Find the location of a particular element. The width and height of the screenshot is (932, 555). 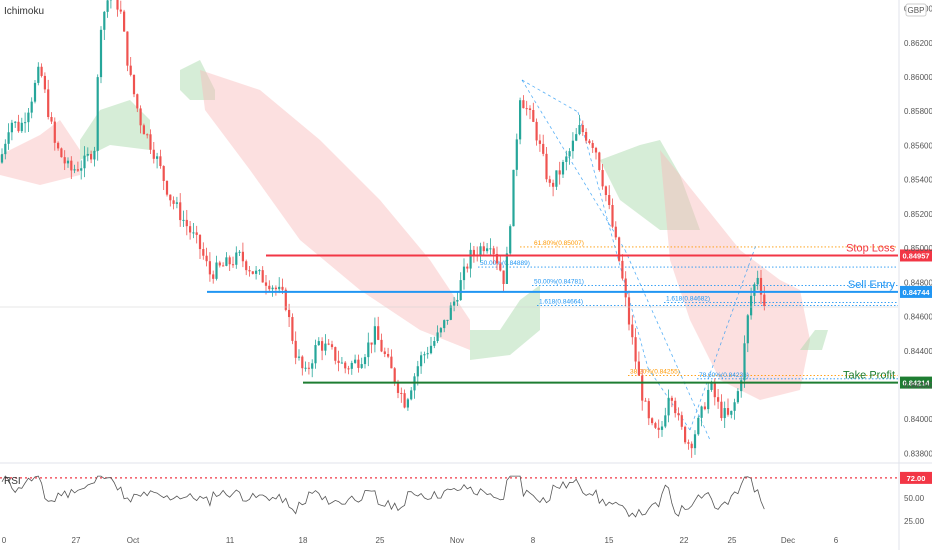

time-tick-label: 0 is located at coordinates (4, 540).